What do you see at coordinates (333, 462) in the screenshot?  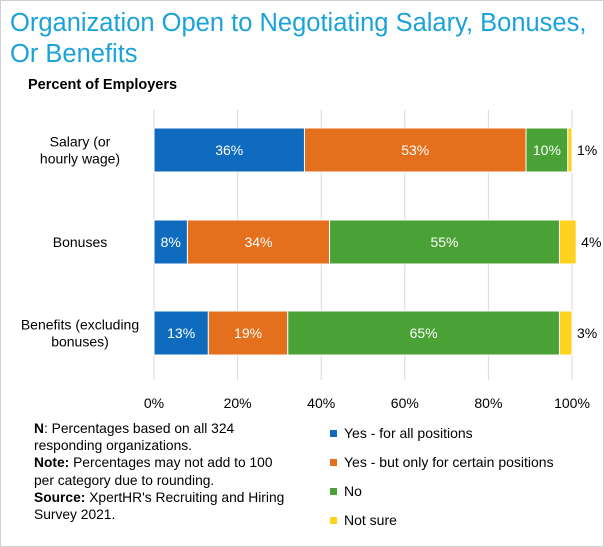 I see `legend-swatch-yes-certain` at bounding box center [333, 462].